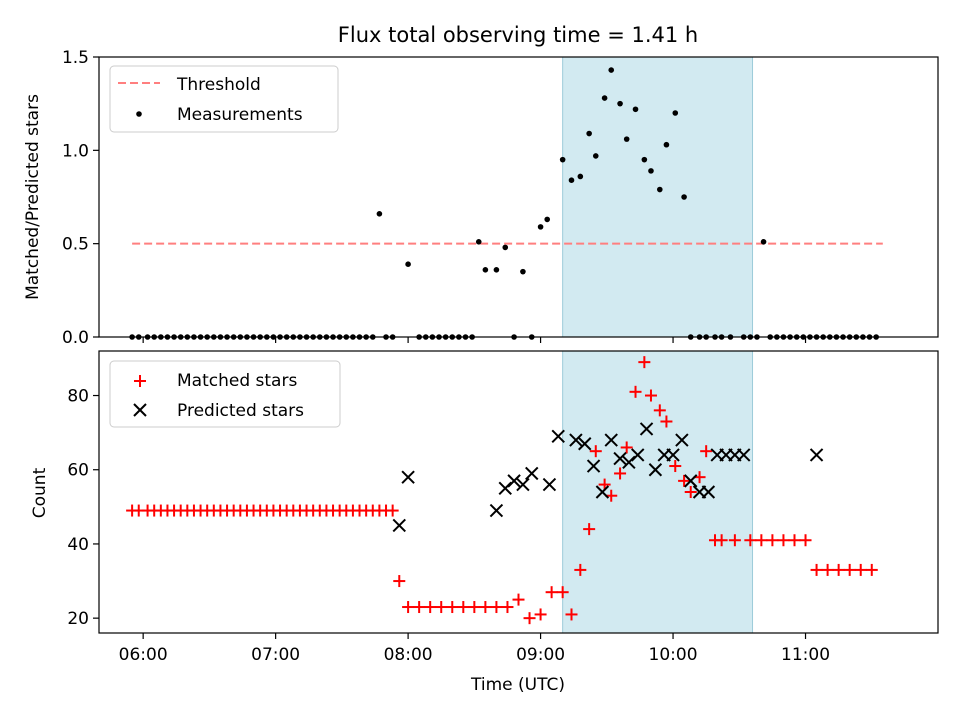 Image resolution: width=960 pixels, height=720 pixels. What do you see at coordinates (75, 58) in the screenshot?
I see `top-y-tick-label: 1.5` at bounding box center [75, 58].